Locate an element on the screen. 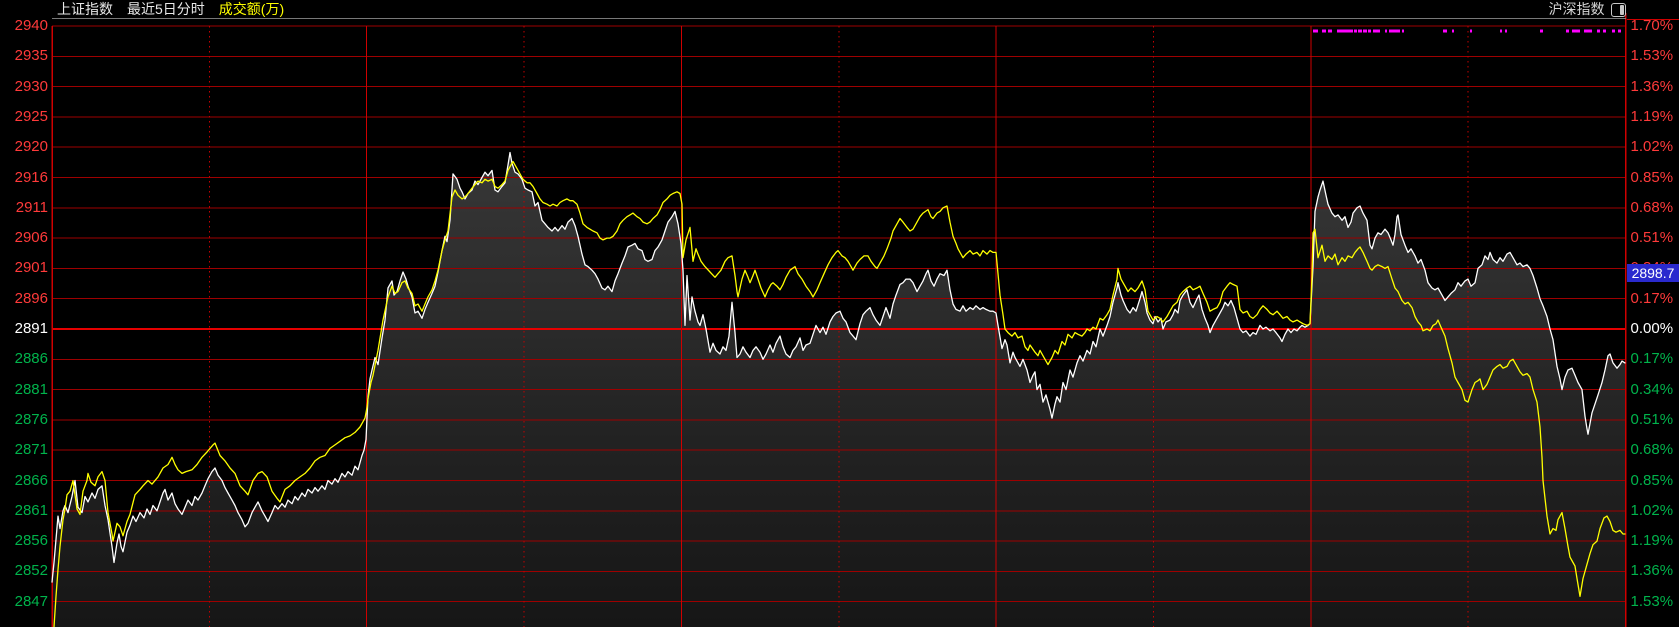  chart-header: 上证指数 最近5日分时 成交额(万) is located at coordinates (170, 9).